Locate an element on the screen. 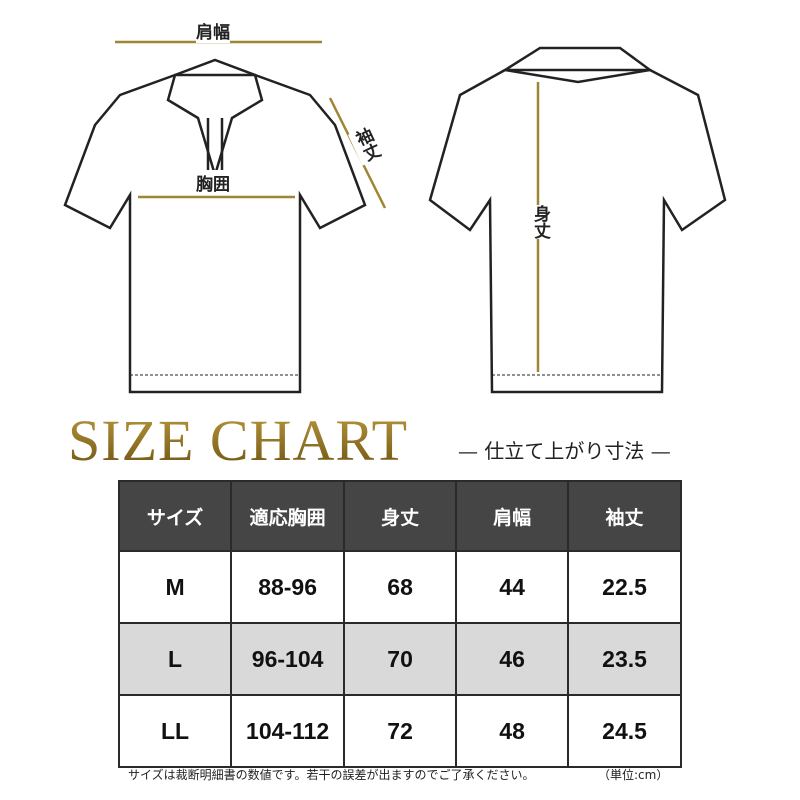 The width and height of the screenshot is (800, 800). cell: 88-96 is located at coordinates (288, 587).